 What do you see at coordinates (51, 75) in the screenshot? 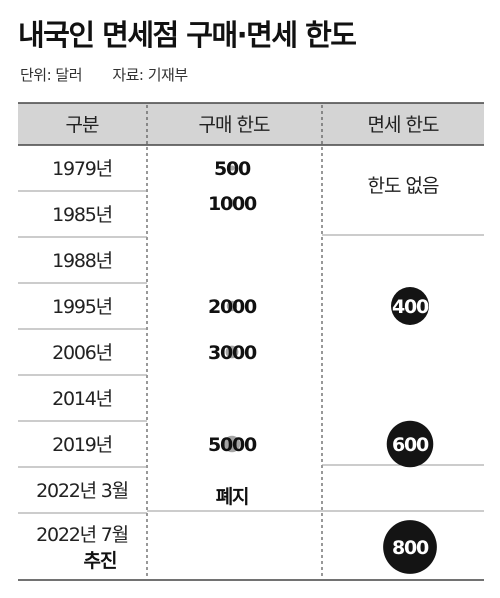
I see `unit-label: 단위: 달러` at bounding box center [51, 75].